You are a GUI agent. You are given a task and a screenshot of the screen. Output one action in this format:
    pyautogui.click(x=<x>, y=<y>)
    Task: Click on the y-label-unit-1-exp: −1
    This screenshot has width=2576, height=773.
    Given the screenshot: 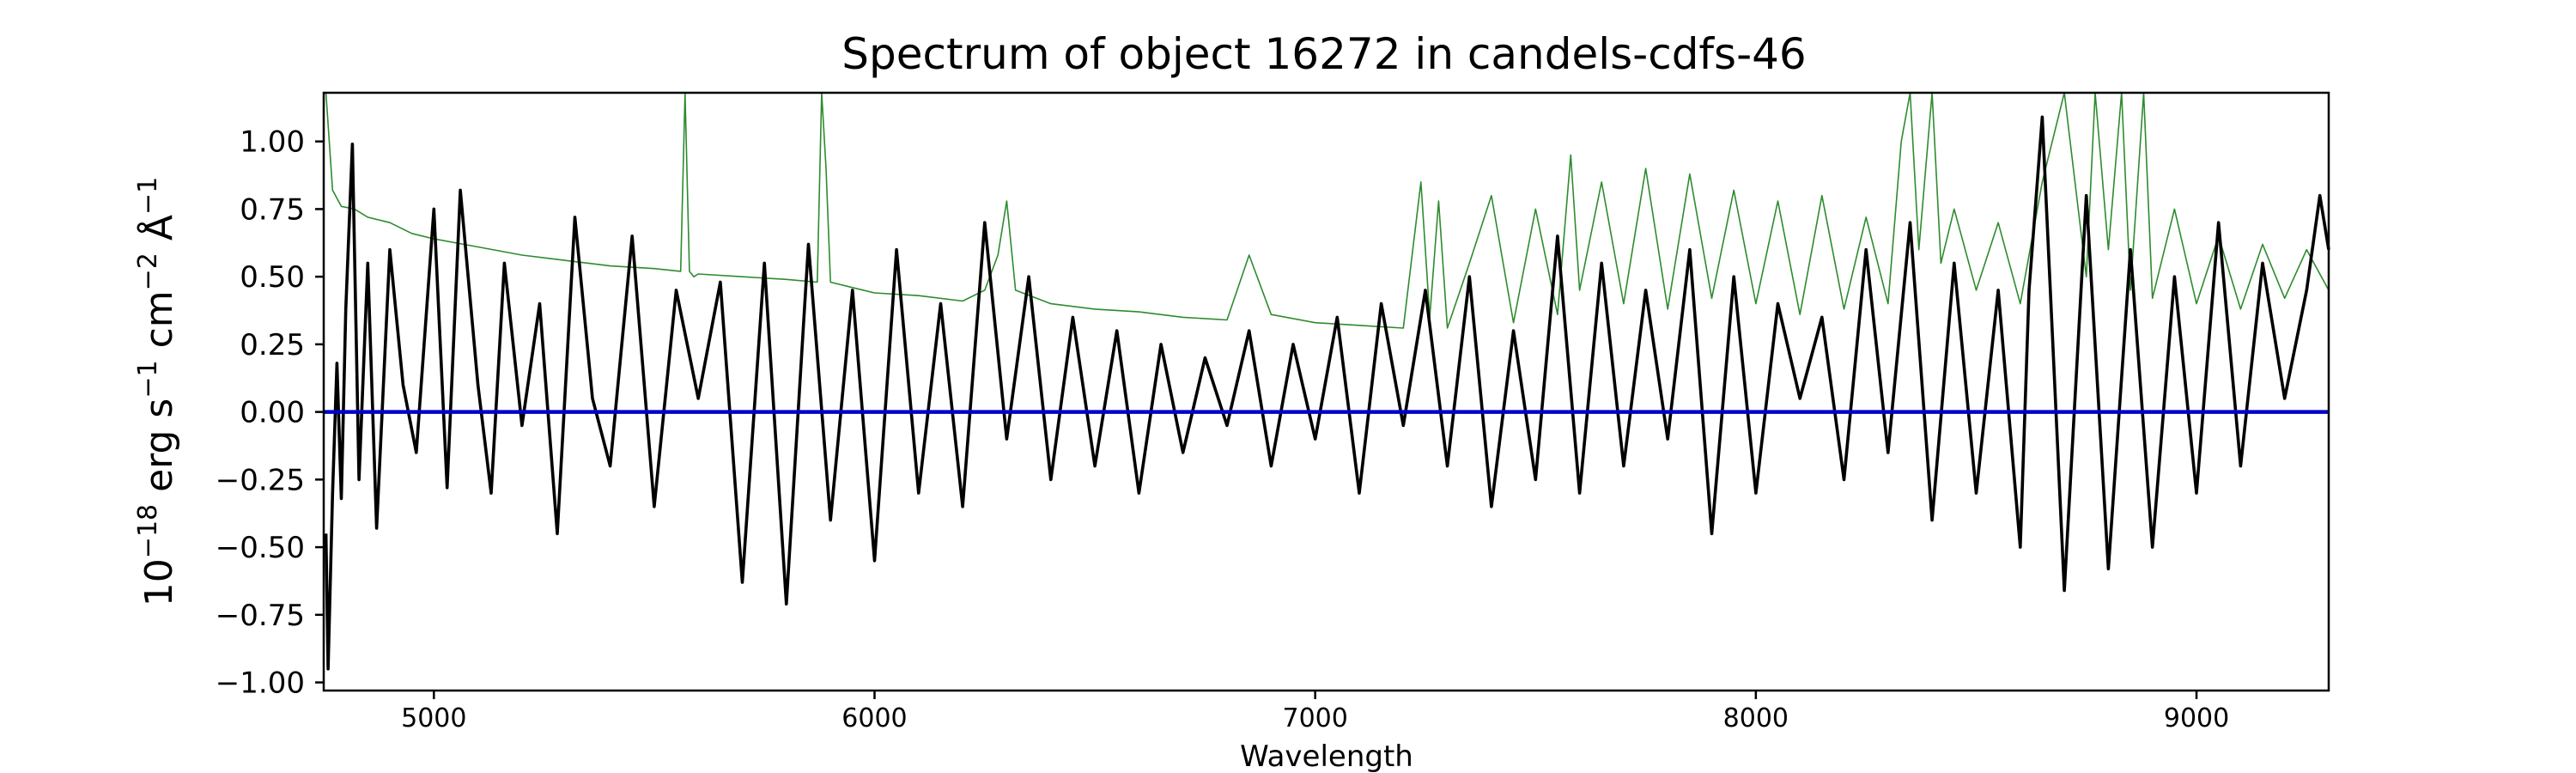 What is the action you would take?
    pyautogui.click(x=148, y=379)
    